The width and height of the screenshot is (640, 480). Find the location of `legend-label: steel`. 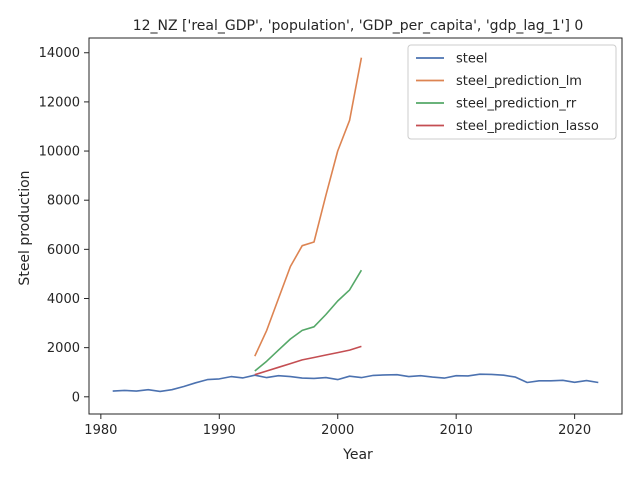

legend-label: steel is located at coordinates (471, 59).